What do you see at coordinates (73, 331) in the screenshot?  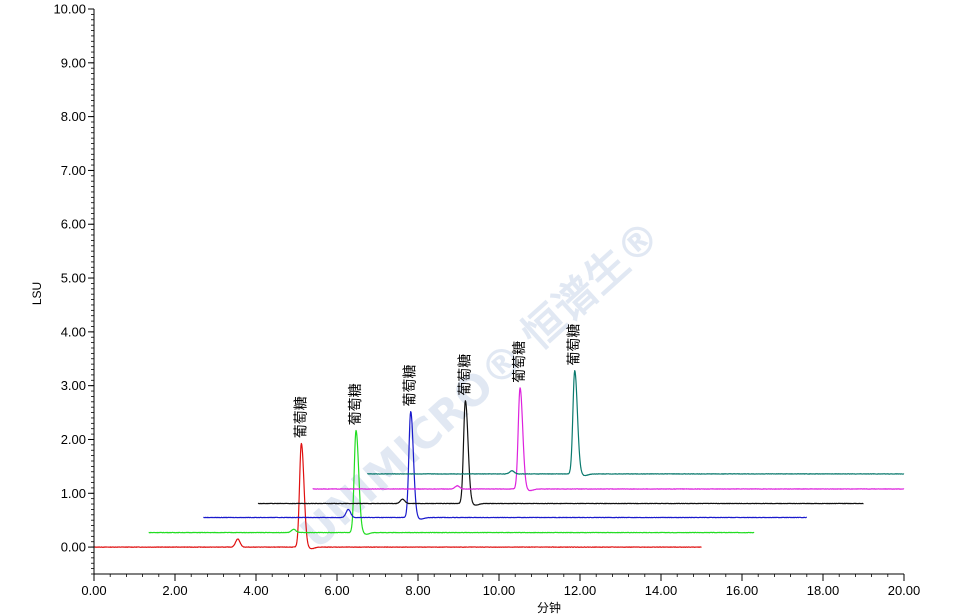 I see `y-tick-label: 4.00` at bounding box center [73, 331].